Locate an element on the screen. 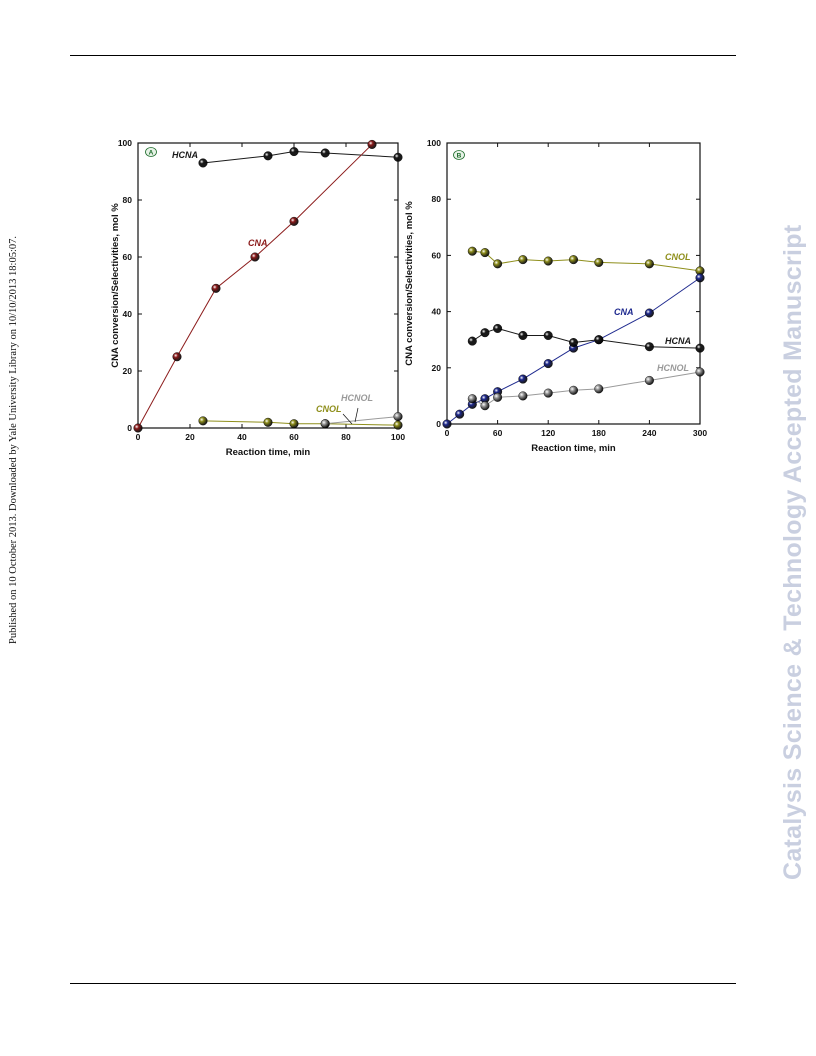 This screenshot has width=816, height=1056. x-tick-label: 180 is located at coordinates (599, 433).